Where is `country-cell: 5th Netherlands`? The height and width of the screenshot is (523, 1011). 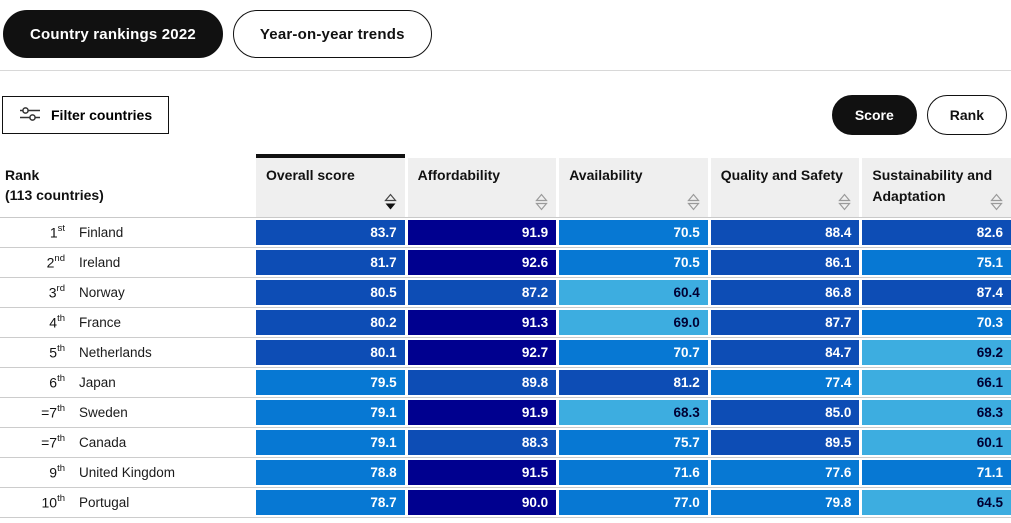
country-cell: 5th Netherlands is located at coordinates (126, 352).